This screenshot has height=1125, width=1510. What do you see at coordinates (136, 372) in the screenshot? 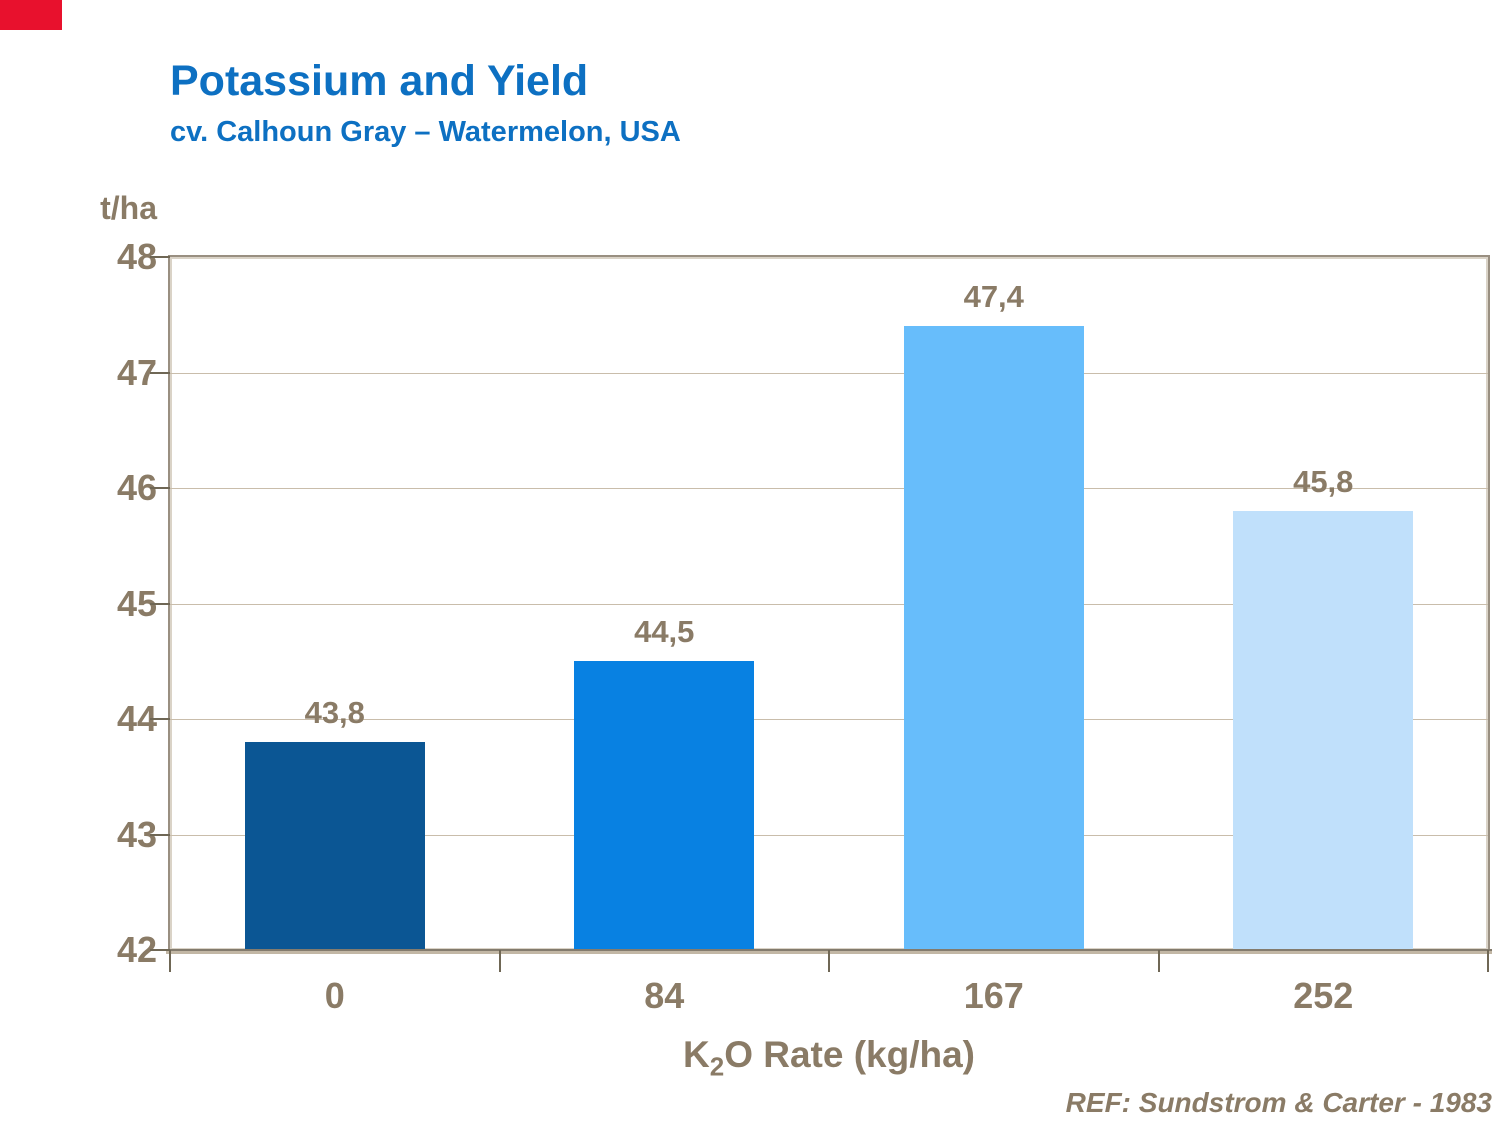
I see `y-tick-label-47: 47` at bounding box center [136, 372].